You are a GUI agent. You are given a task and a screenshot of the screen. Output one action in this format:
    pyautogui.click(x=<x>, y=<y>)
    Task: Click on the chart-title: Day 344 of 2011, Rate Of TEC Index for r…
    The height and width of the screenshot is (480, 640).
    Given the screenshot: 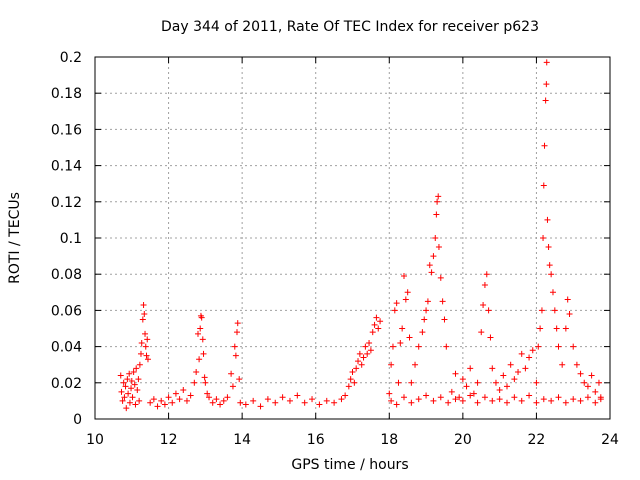 What is the action you would take?
    pyautogui.click(x=350, y=27)
    